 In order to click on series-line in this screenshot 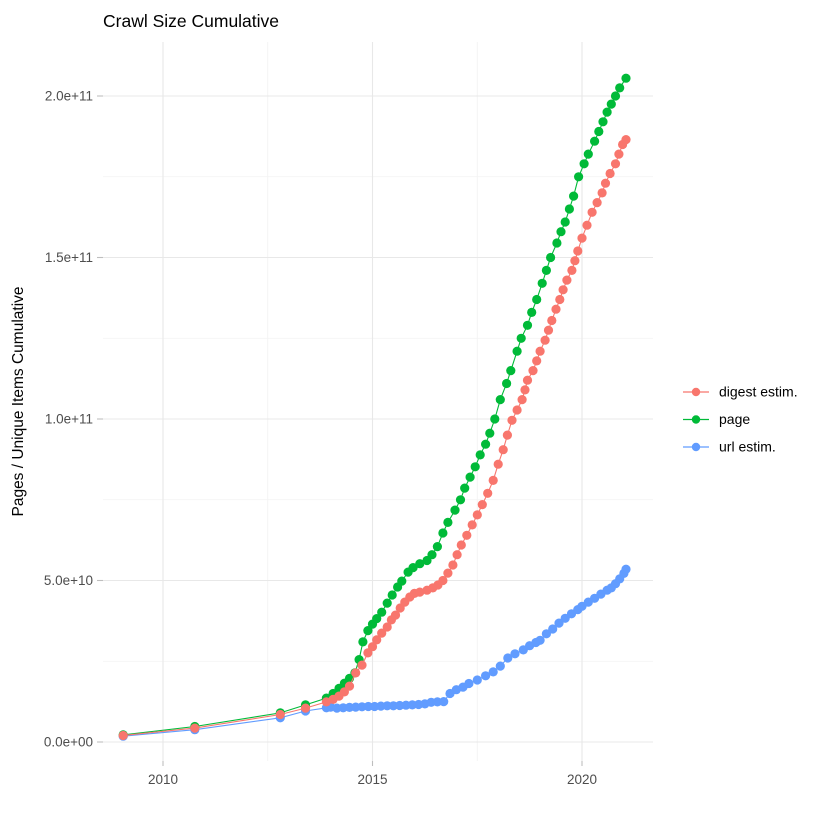, I will do `click(375, 652)`.